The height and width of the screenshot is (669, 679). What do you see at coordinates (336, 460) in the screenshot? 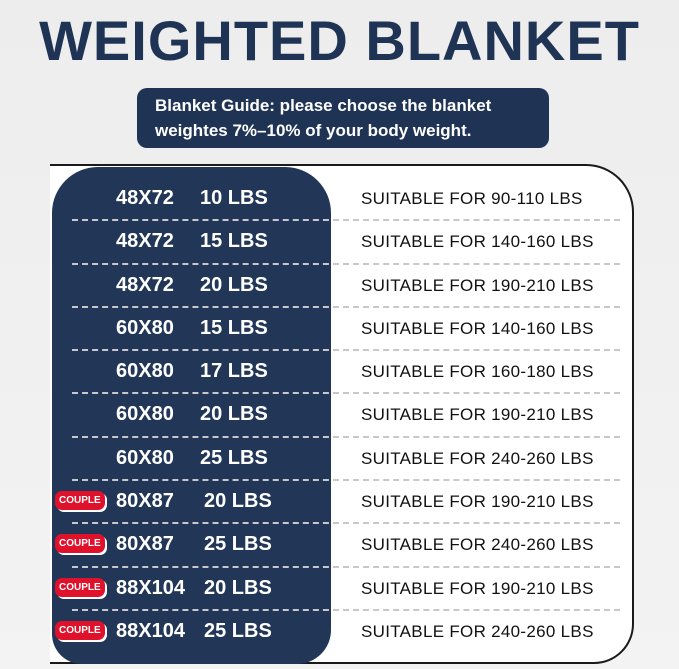
I see `table-row: 60X80 25 LBS SUITABLE FOR 240-260 LBS` at bounding box center [336, 460].